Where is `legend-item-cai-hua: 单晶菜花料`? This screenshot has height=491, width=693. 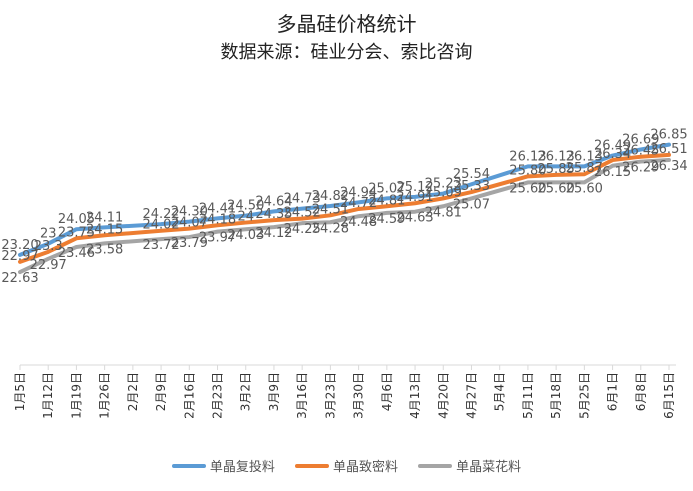 legend-item-cai-hua: 单晶菜花料 is located at coordinates (469, 465).